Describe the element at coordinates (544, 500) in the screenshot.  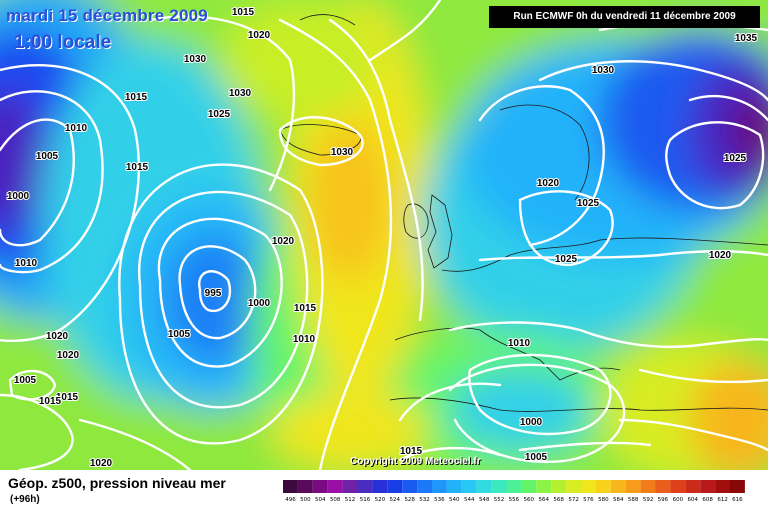
I see `legend-value-label: 564` at that location.